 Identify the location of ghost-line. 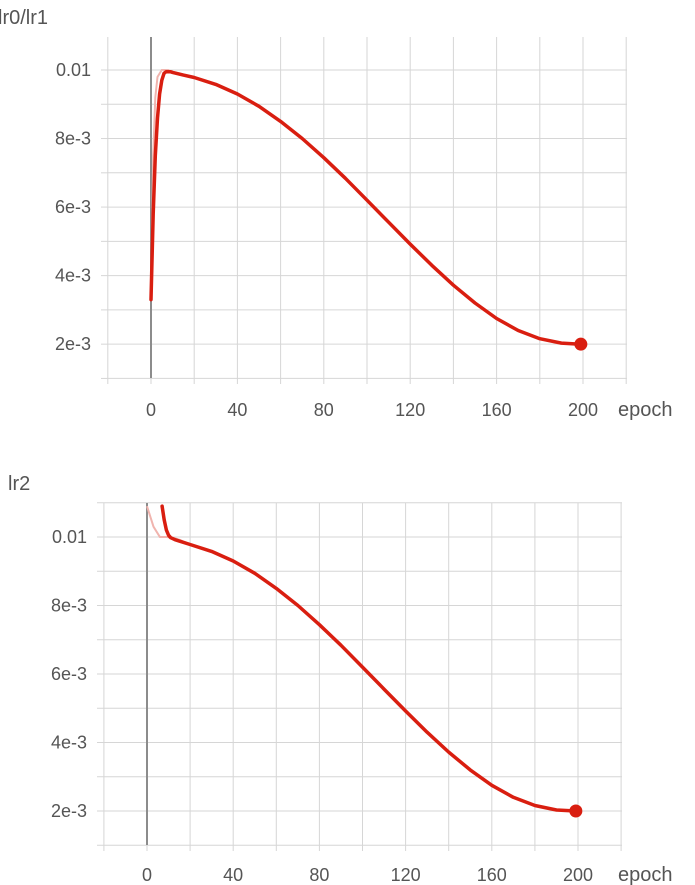
(168, 525).